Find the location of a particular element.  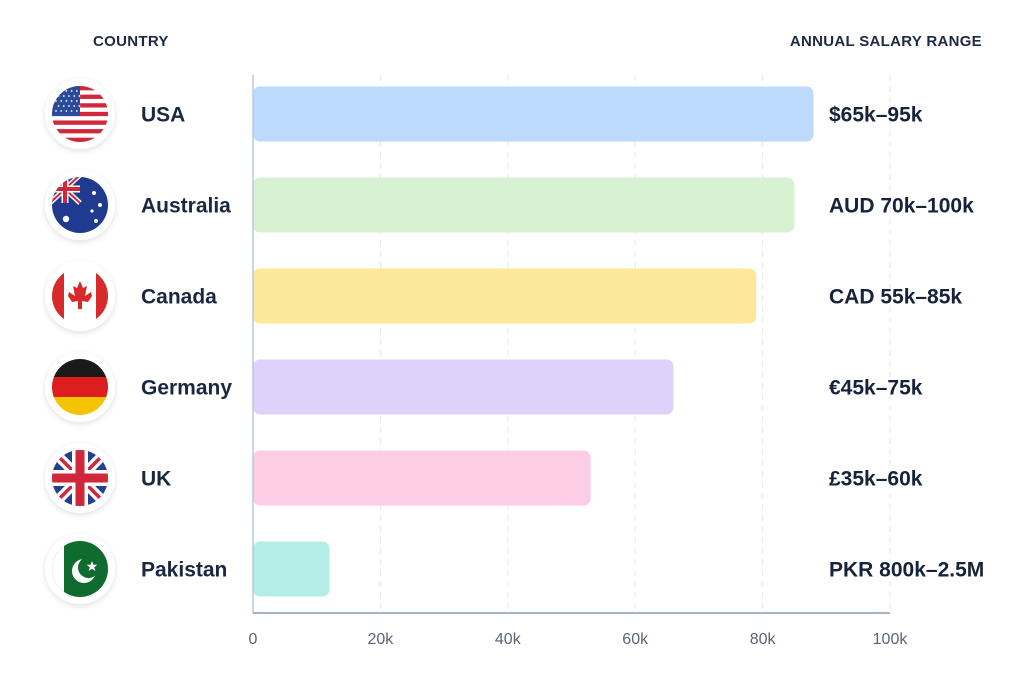

bar-australia is located at coordinates (524, 205).